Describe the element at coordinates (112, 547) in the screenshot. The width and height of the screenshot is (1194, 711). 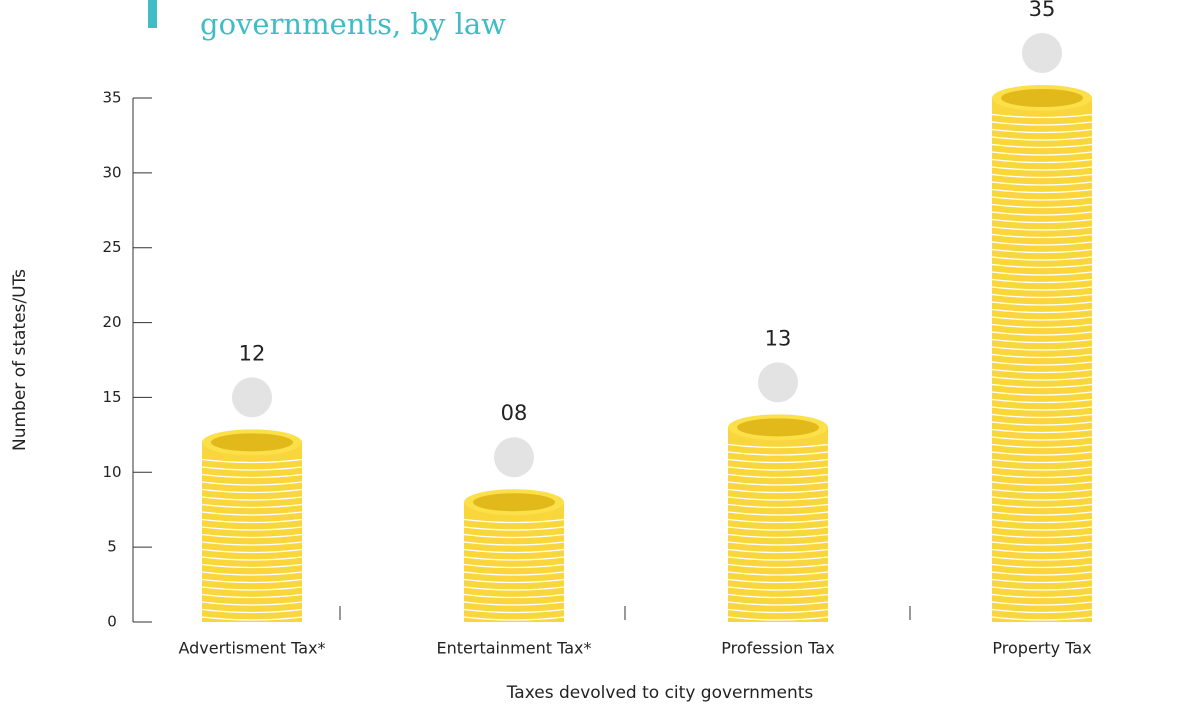
I see `y-tick-label: 5` at that location.